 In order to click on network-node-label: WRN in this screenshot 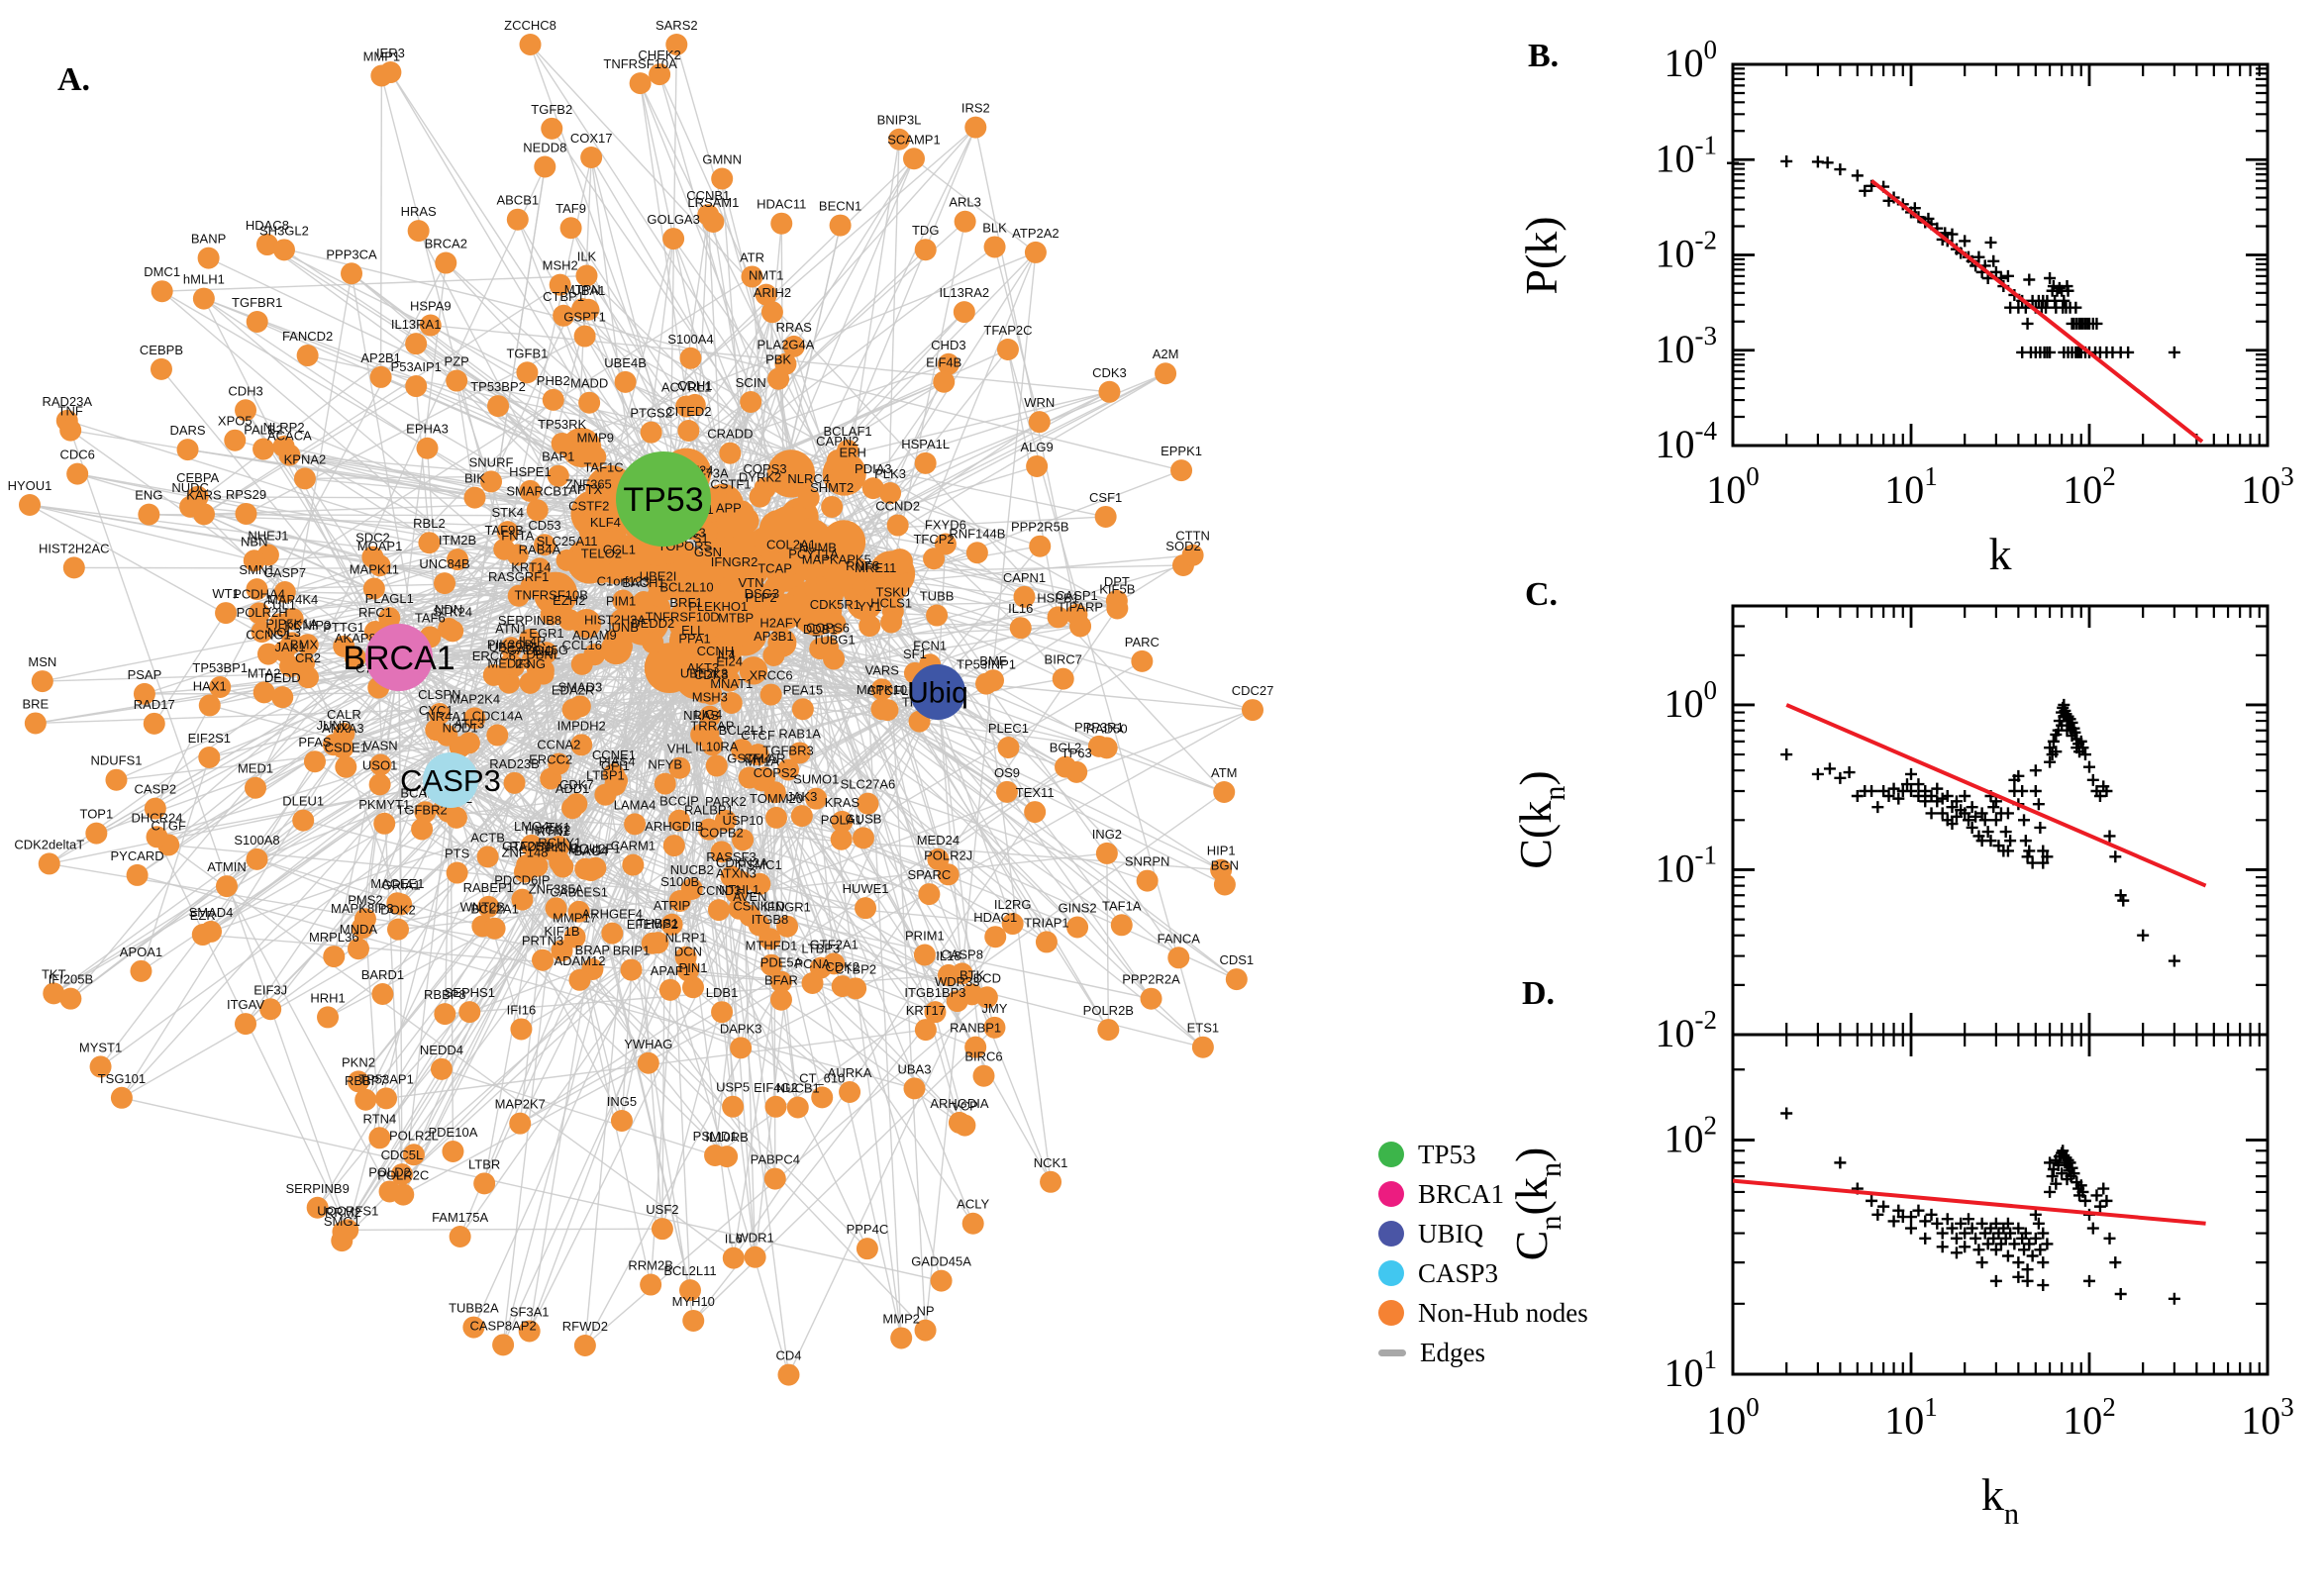, I will do `click(1039, 402)`.